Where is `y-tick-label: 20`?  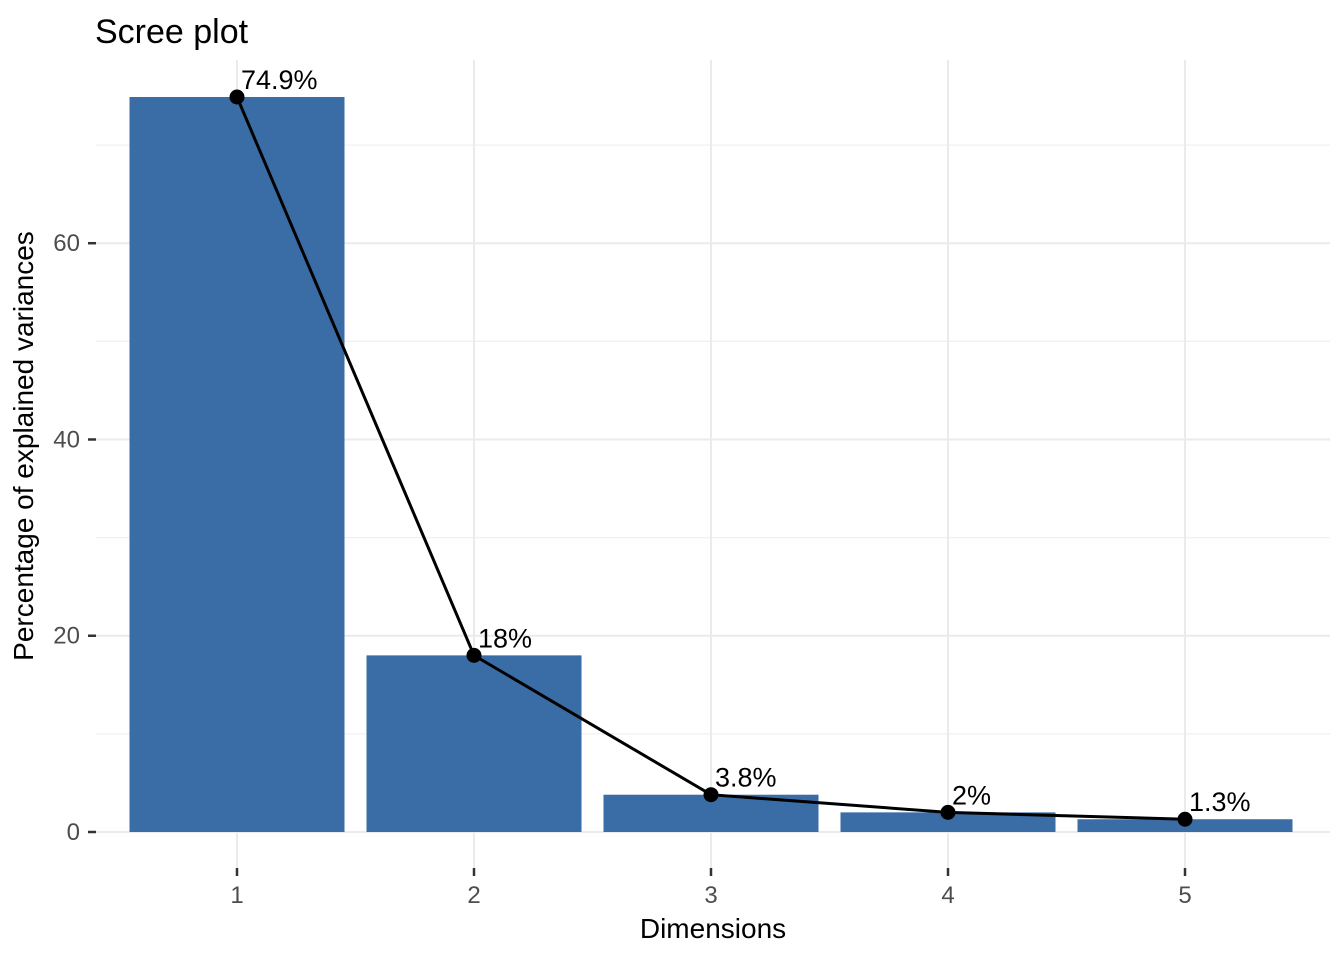 y-tick-label: 20 is located at coordinates (66, 636).